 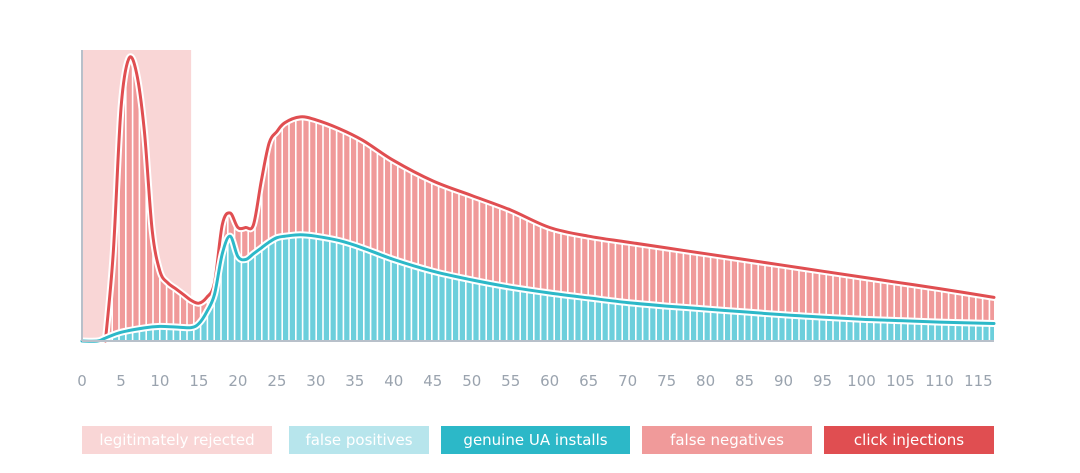 I want to click on x-tick-label: 35, so click(x=354, y=381).